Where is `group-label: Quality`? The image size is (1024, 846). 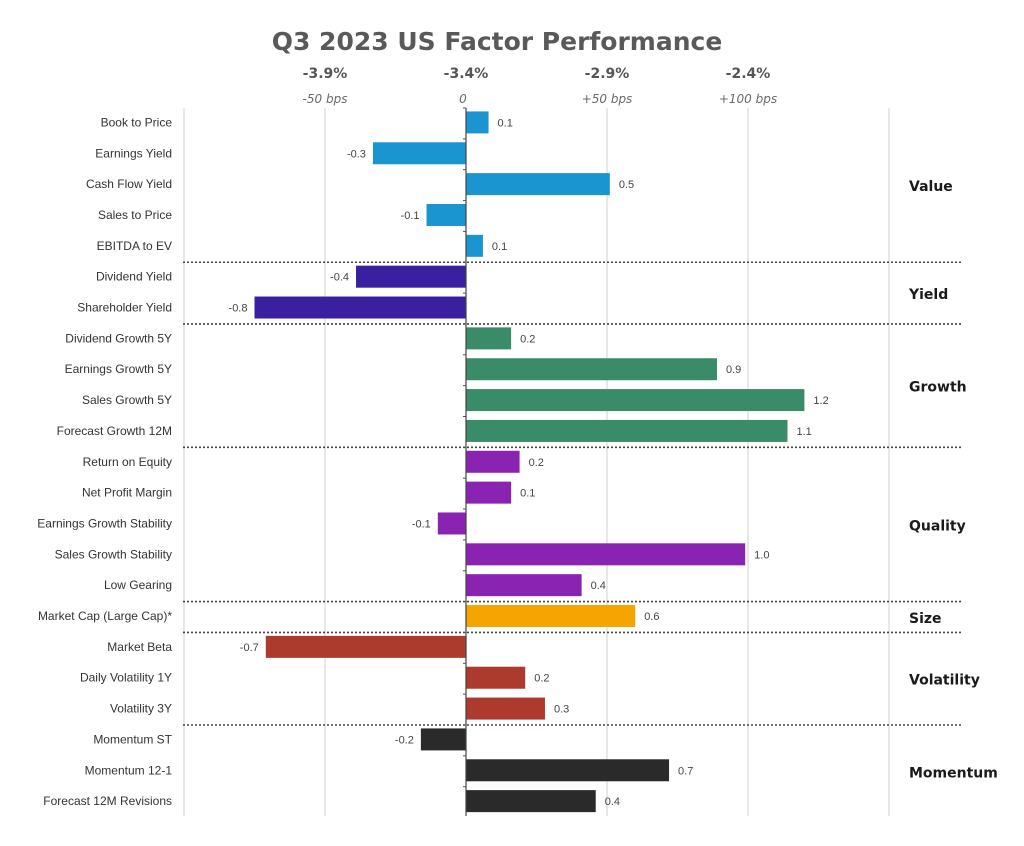 group-label: Quality is located at coordinates (937, 526).